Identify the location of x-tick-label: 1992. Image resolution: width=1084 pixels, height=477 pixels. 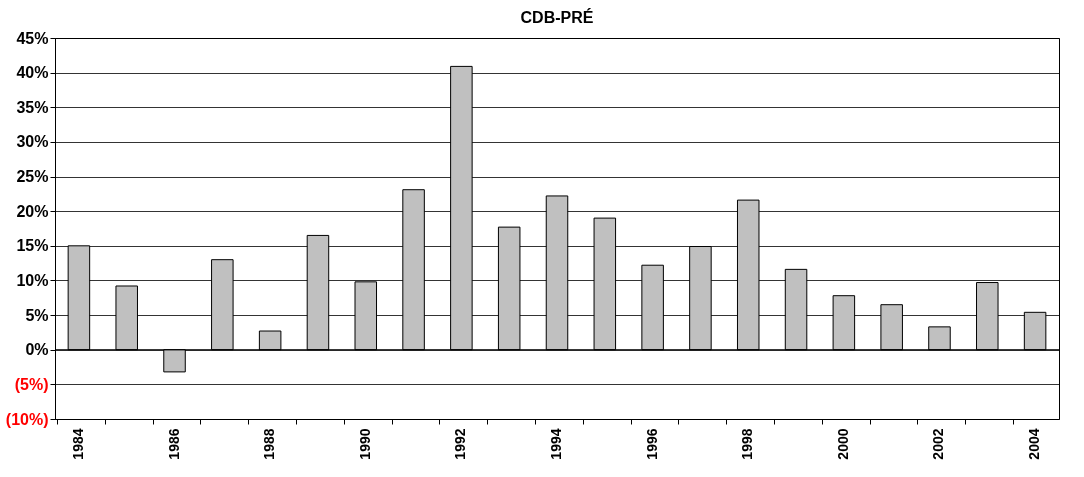
(460, 444).